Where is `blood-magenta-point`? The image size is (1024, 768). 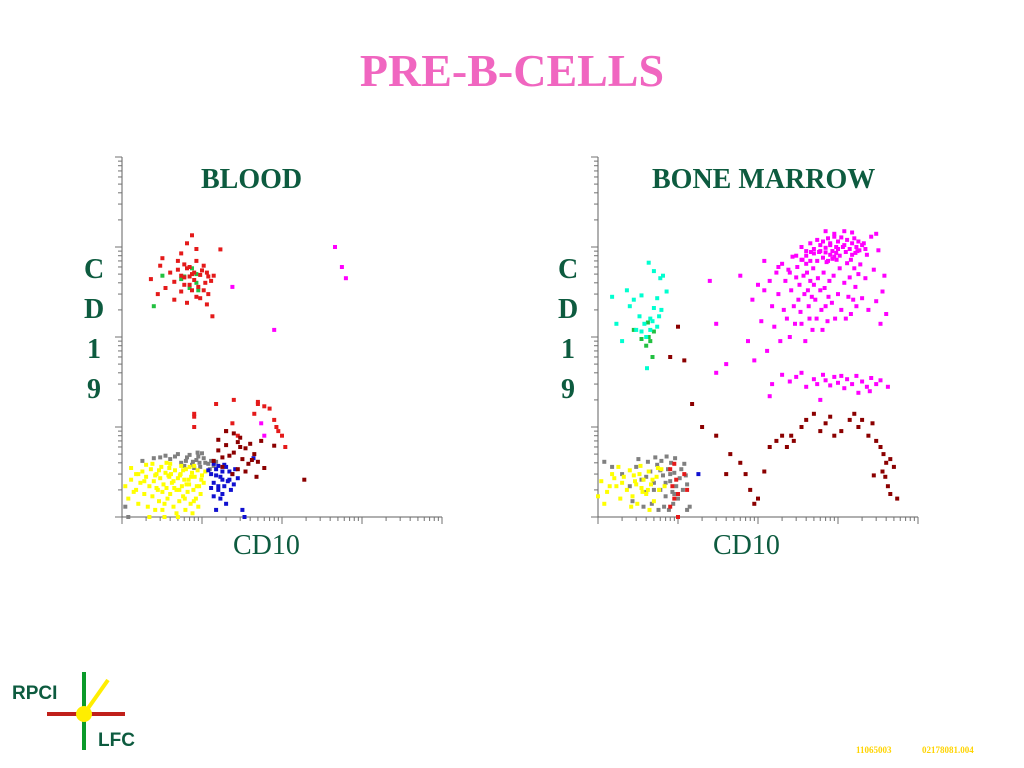 blood-magenta-point is located at coordinates (341, 267).